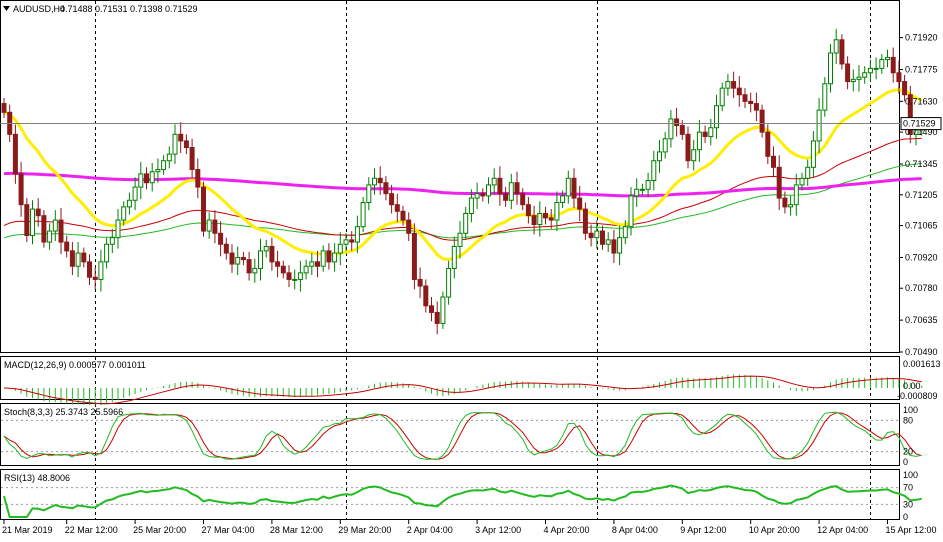 The image size is (943, 542). I want to click on stoch-tick-label: 100, so click(910, 410).